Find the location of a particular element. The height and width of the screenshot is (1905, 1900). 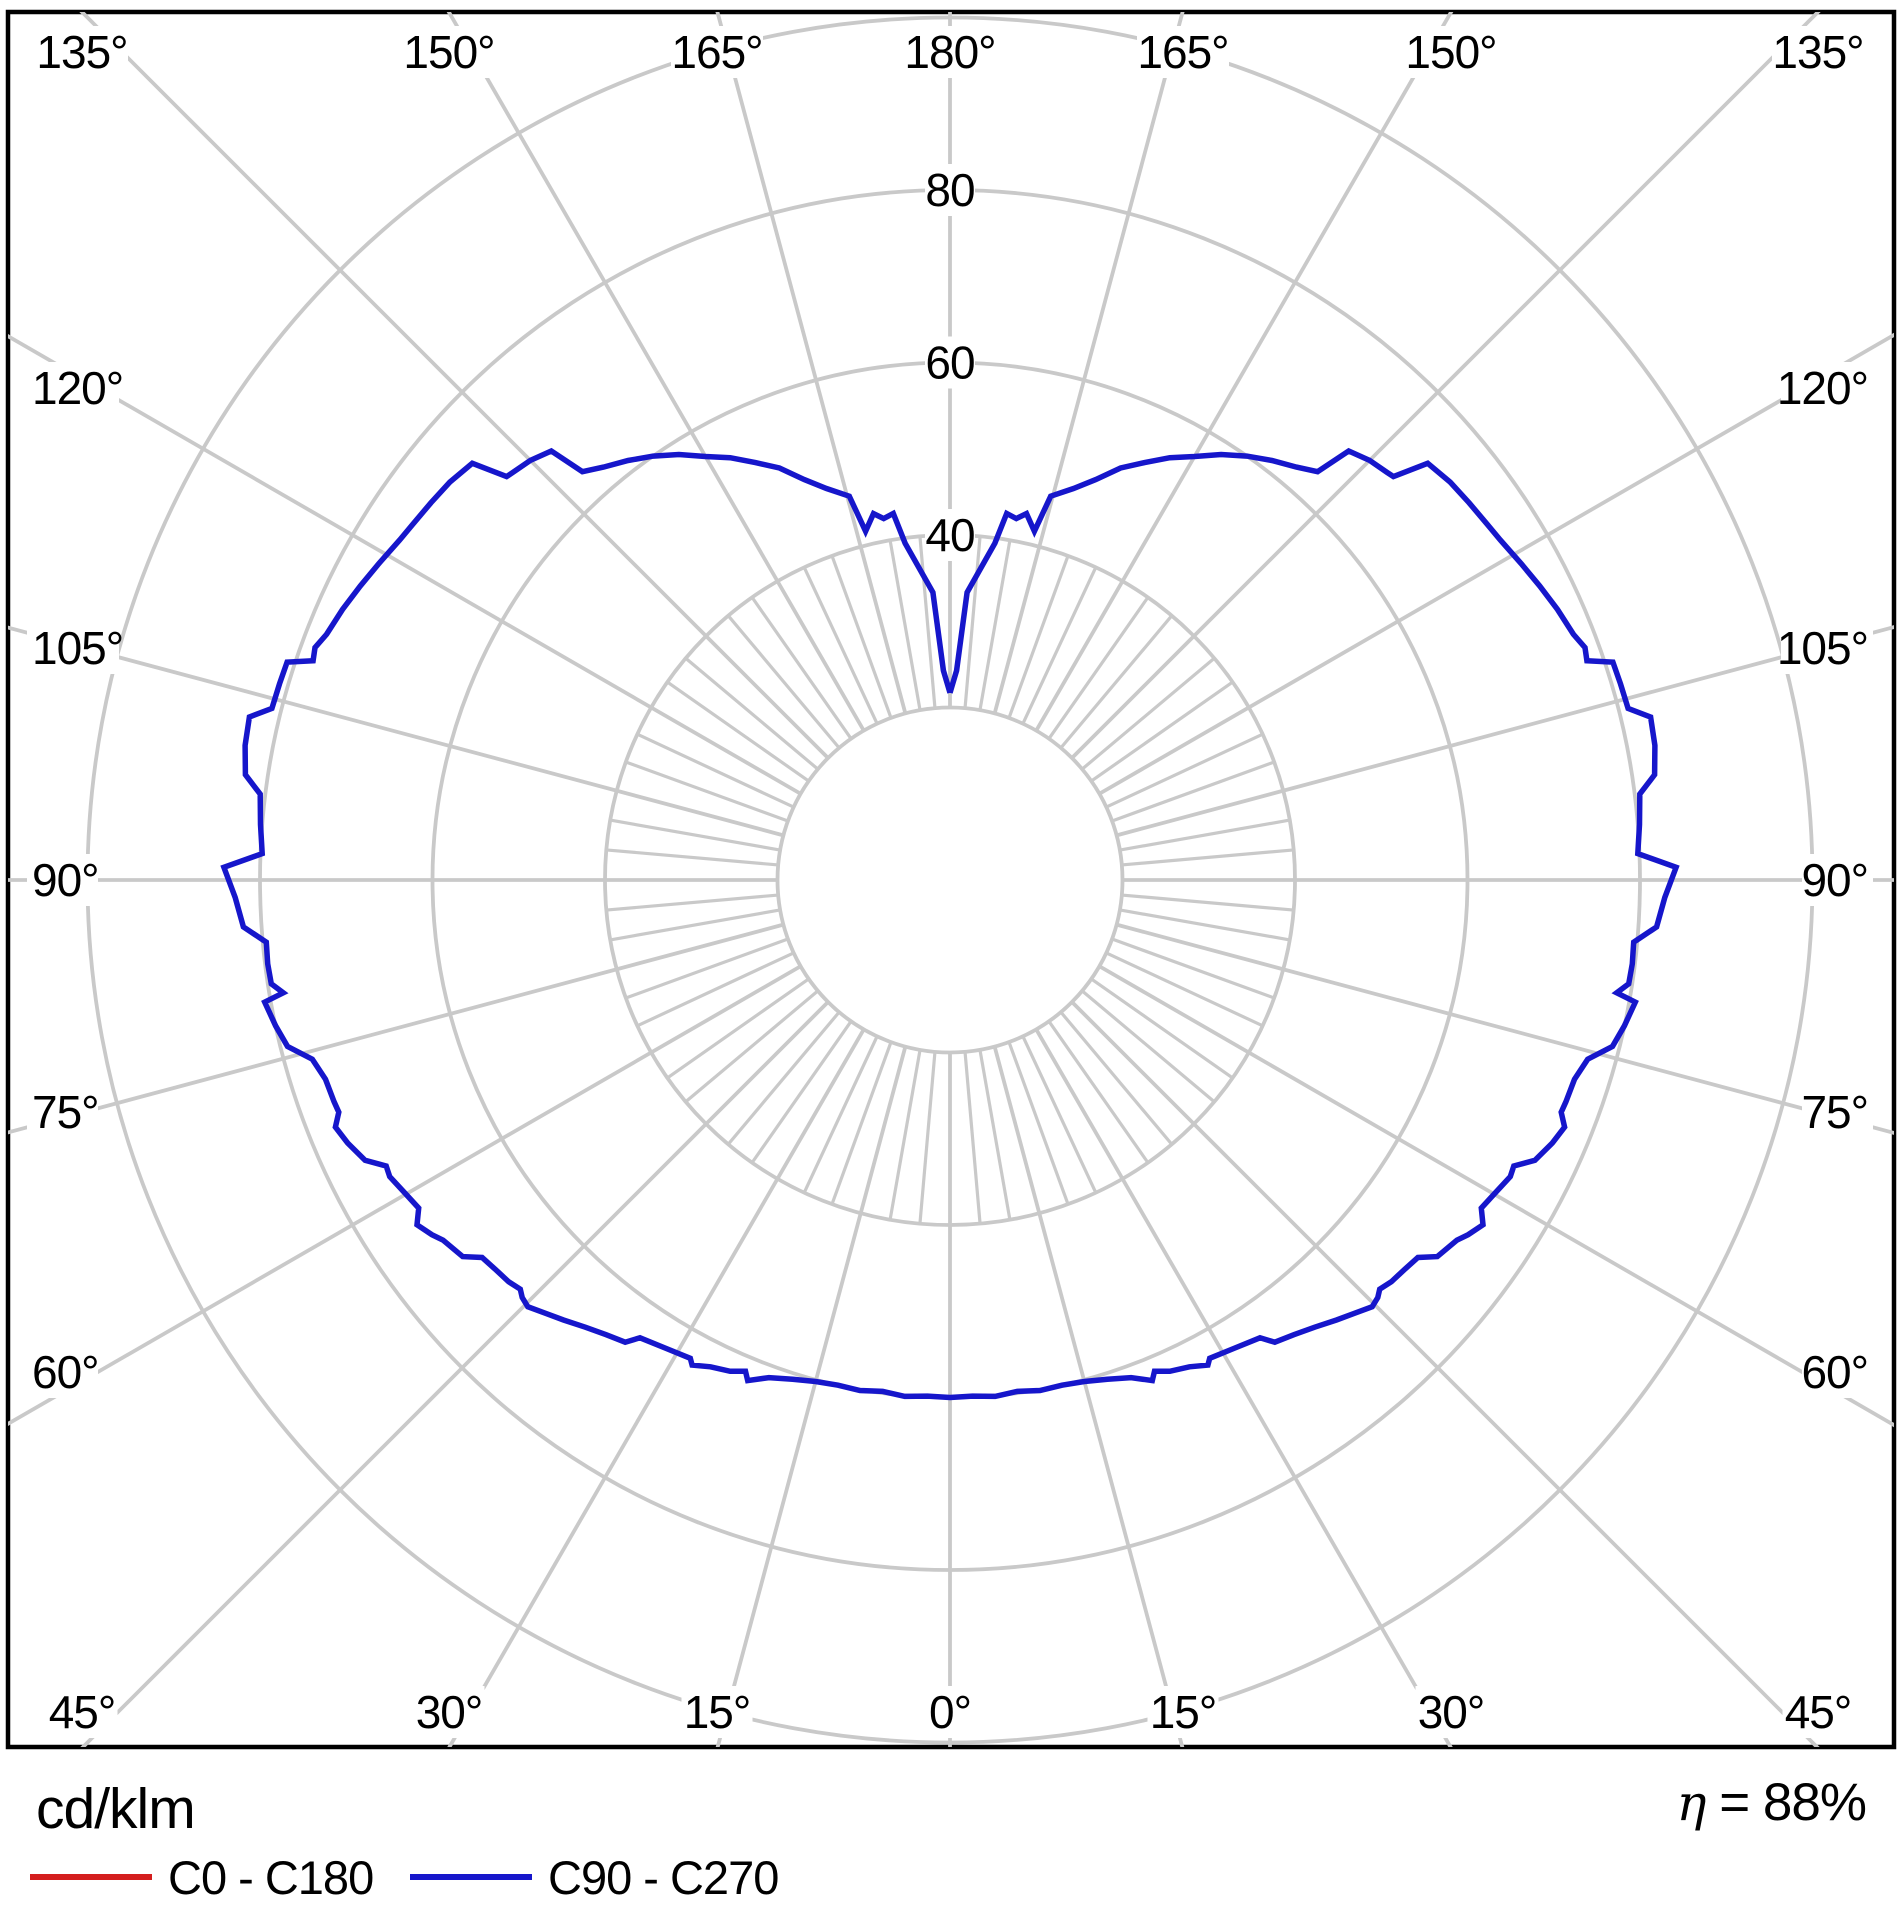

legend-swatch-c90-c270 is located at coordinates (471, 1877).